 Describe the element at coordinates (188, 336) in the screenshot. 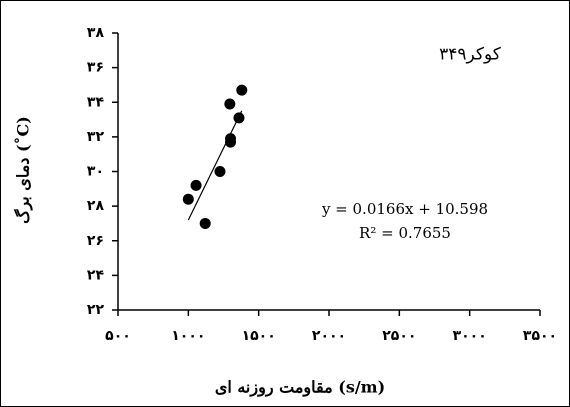

I see `x-tick-label: ۱۰۰۰` at that location.